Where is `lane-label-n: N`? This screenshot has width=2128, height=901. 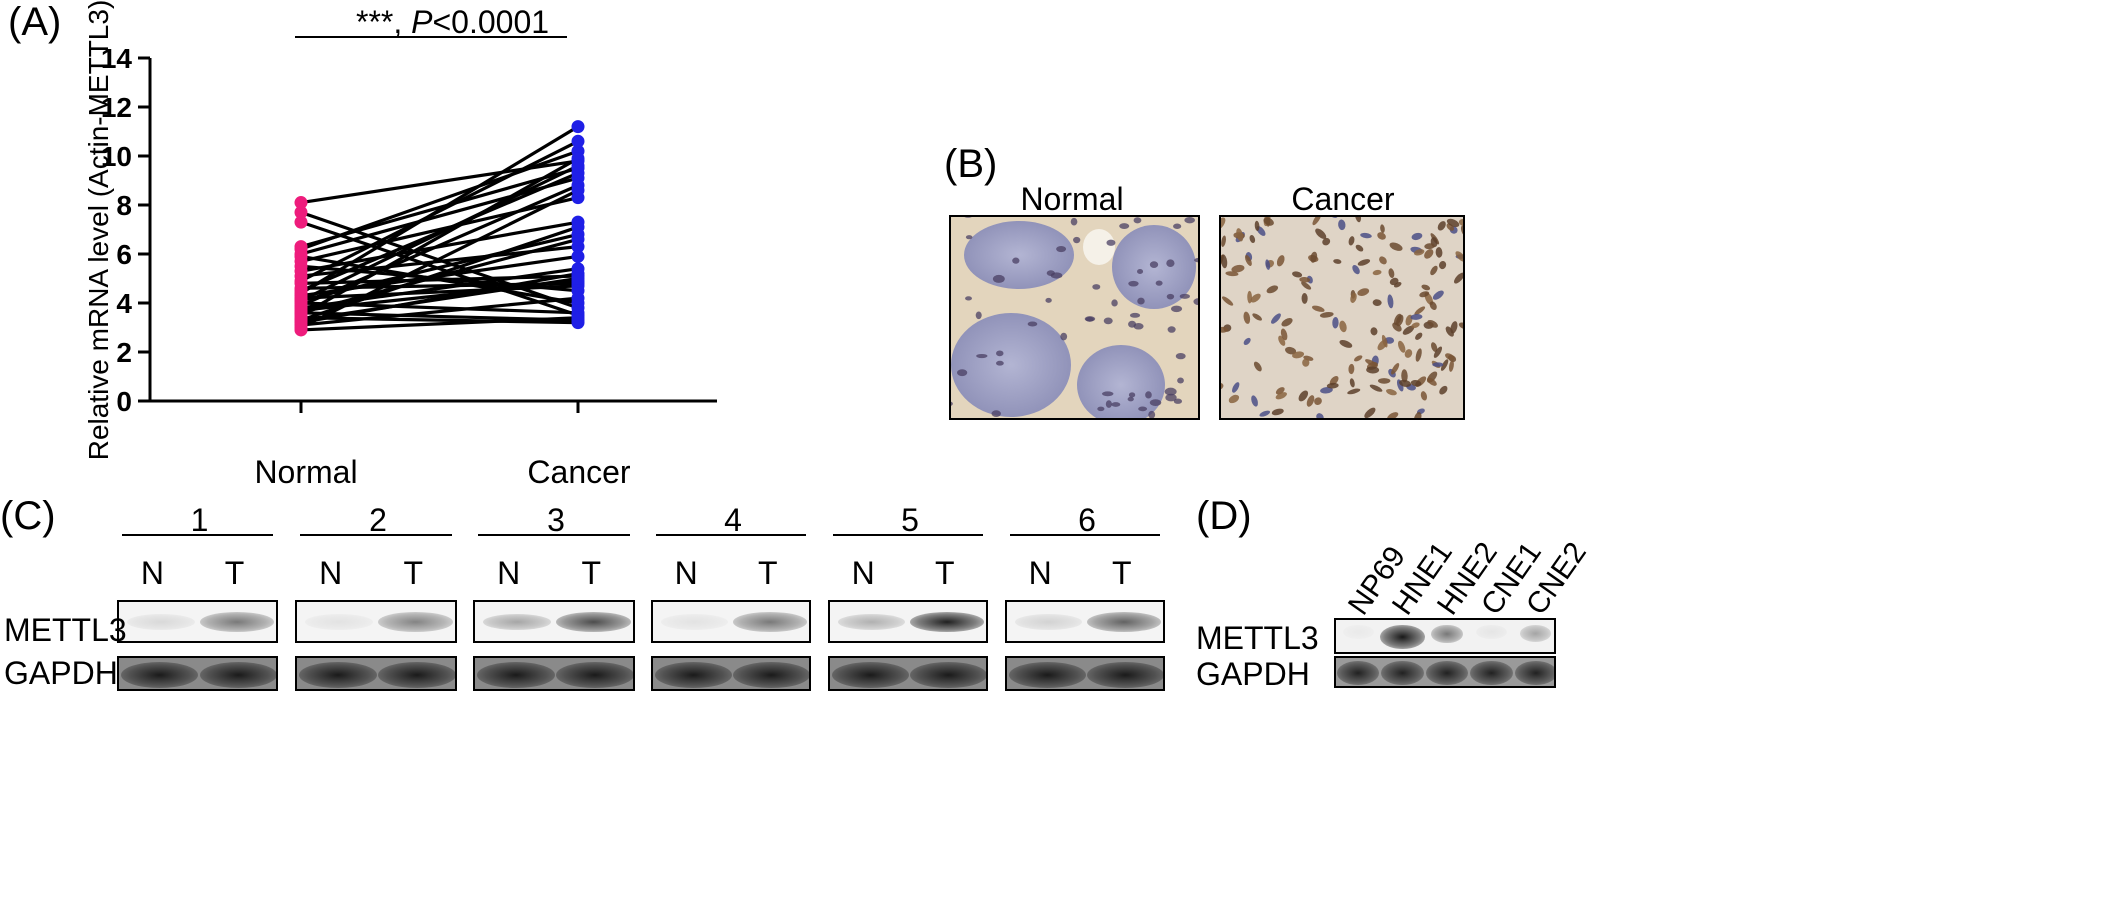 lane-label-n: N is located at coordinates (509, 573).